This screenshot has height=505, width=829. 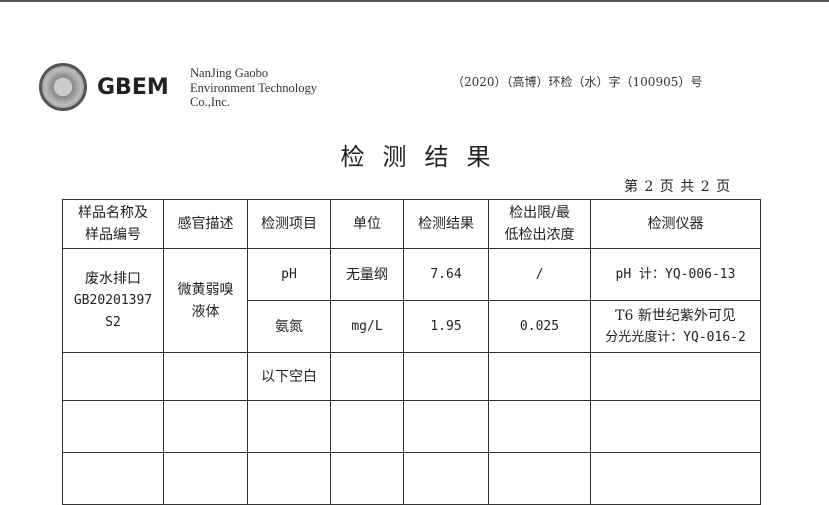 I want to click on result-cell: 1.95, so click(x=446, y=326).